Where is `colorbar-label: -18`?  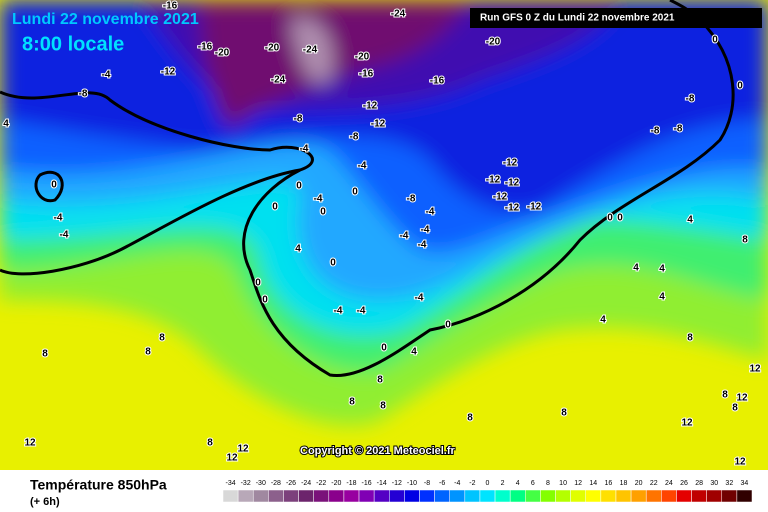 colorbar-label: -18 is located at coordinates (351, 483).